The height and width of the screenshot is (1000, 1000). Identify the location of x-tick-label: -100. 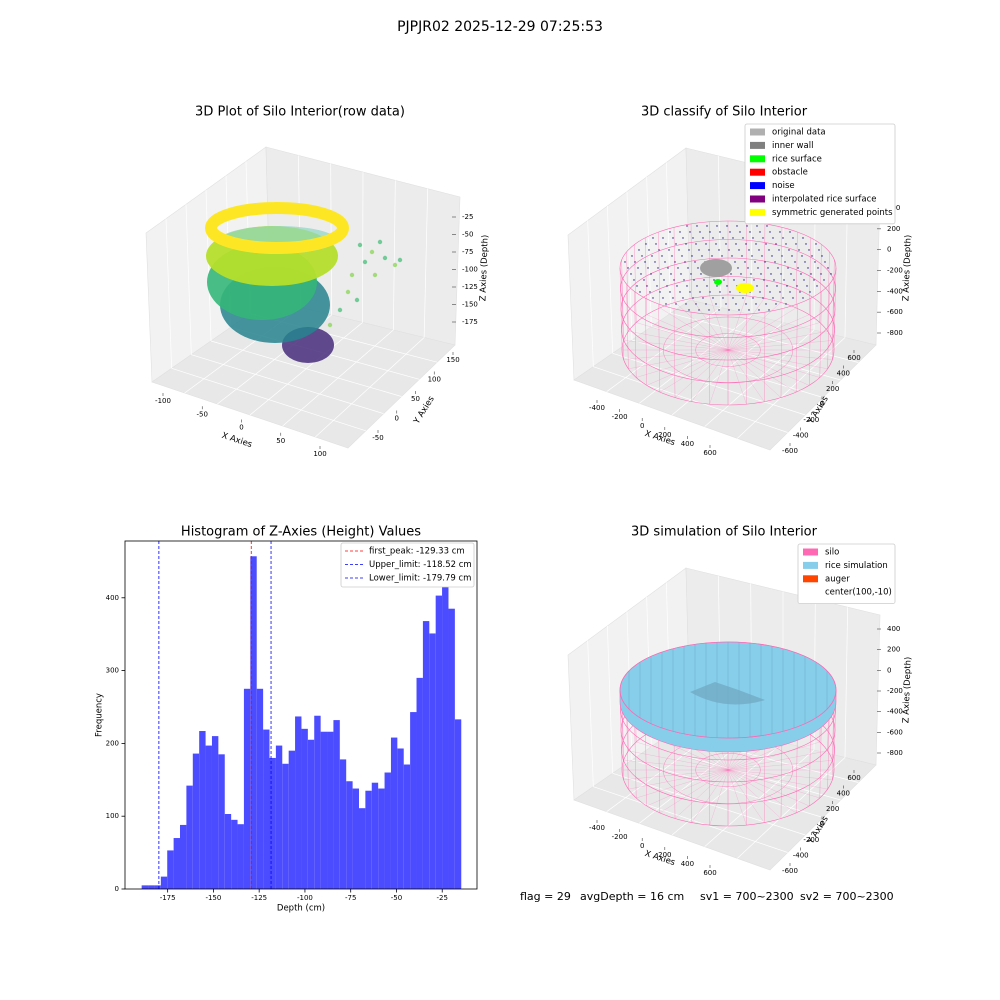
(305, 898).